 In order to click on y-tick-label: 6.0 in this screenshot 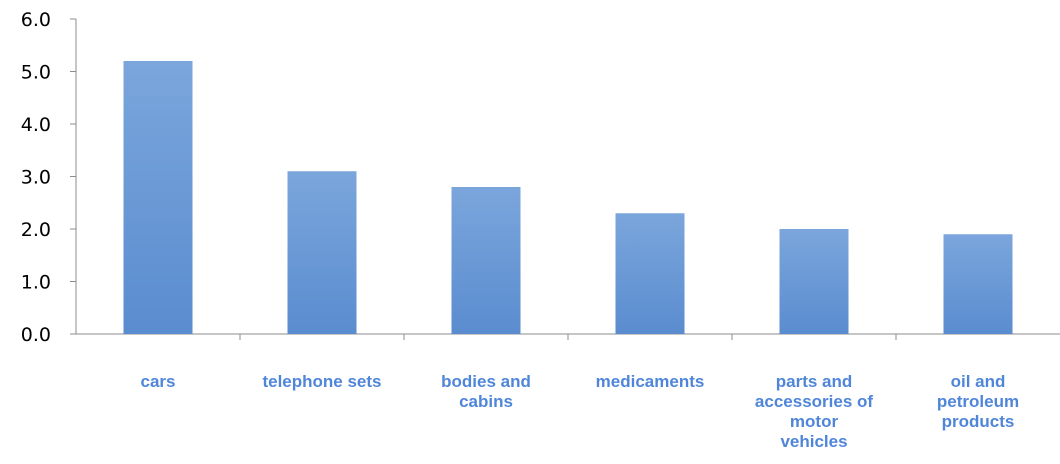, I will do `click(36, 20)`.